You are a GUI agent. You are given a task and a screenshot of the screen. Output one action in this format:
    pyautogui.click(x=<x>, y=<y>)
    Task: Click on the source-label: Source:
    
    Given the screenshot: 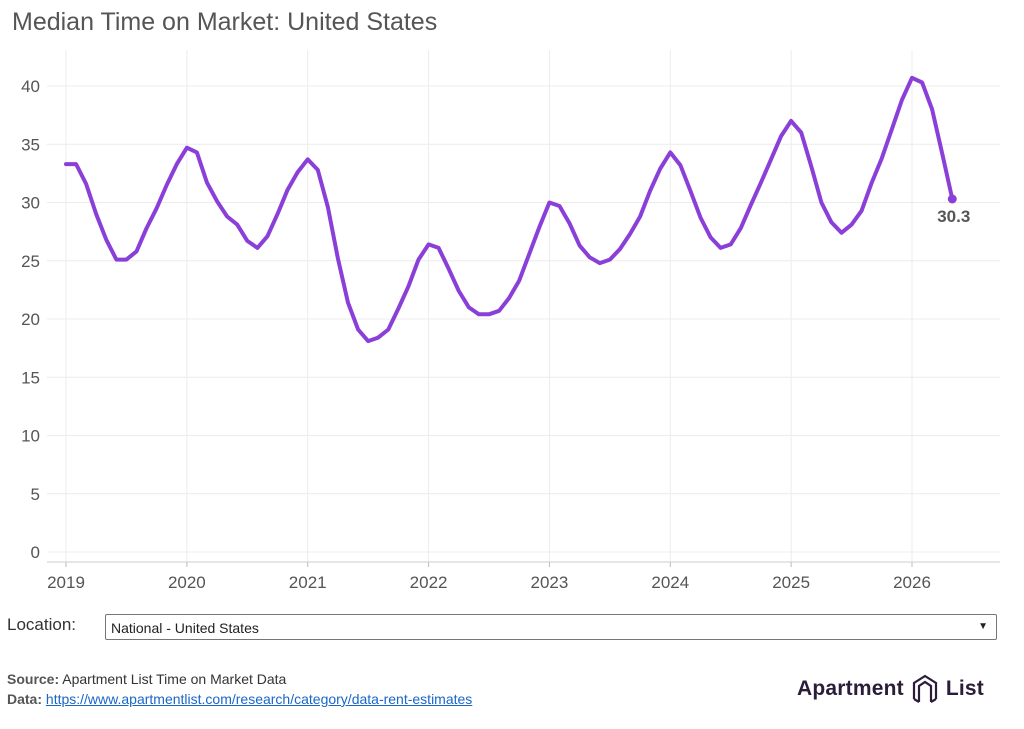 What is the action you would take?
    pyautogui.click(x=33, y=679)
    